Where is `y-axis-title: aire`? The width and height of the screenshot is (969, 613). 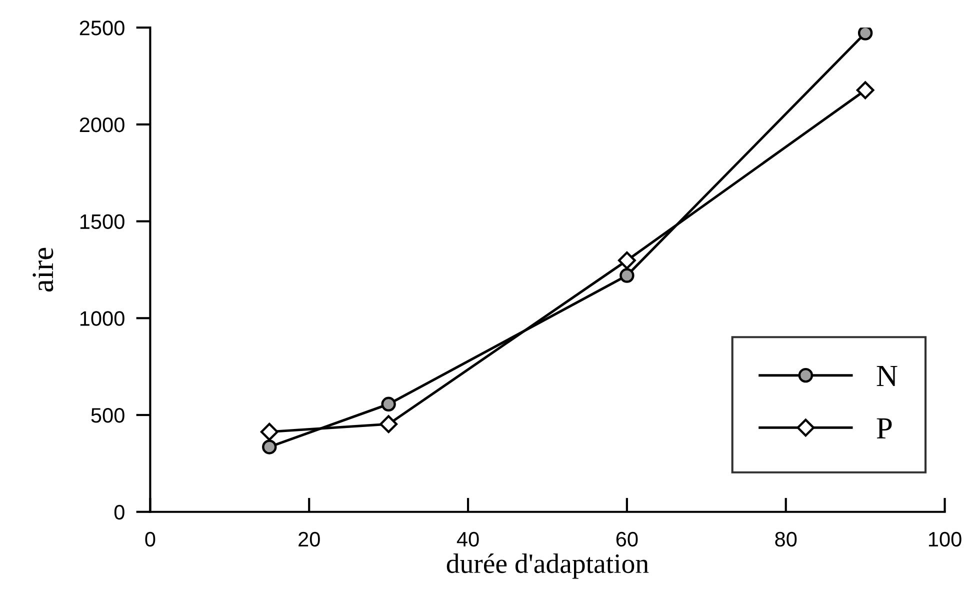 y-axis-title: aire is located at coordinates (43, 270).